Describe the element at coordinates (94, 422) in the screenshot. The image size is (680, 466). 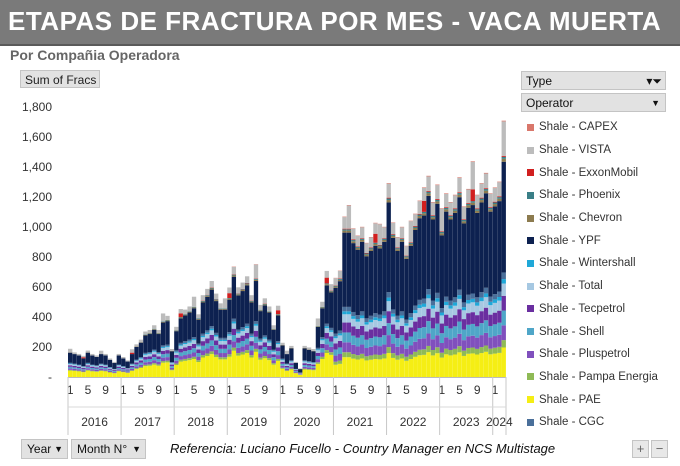
I see `year-label: 2016` at that location.